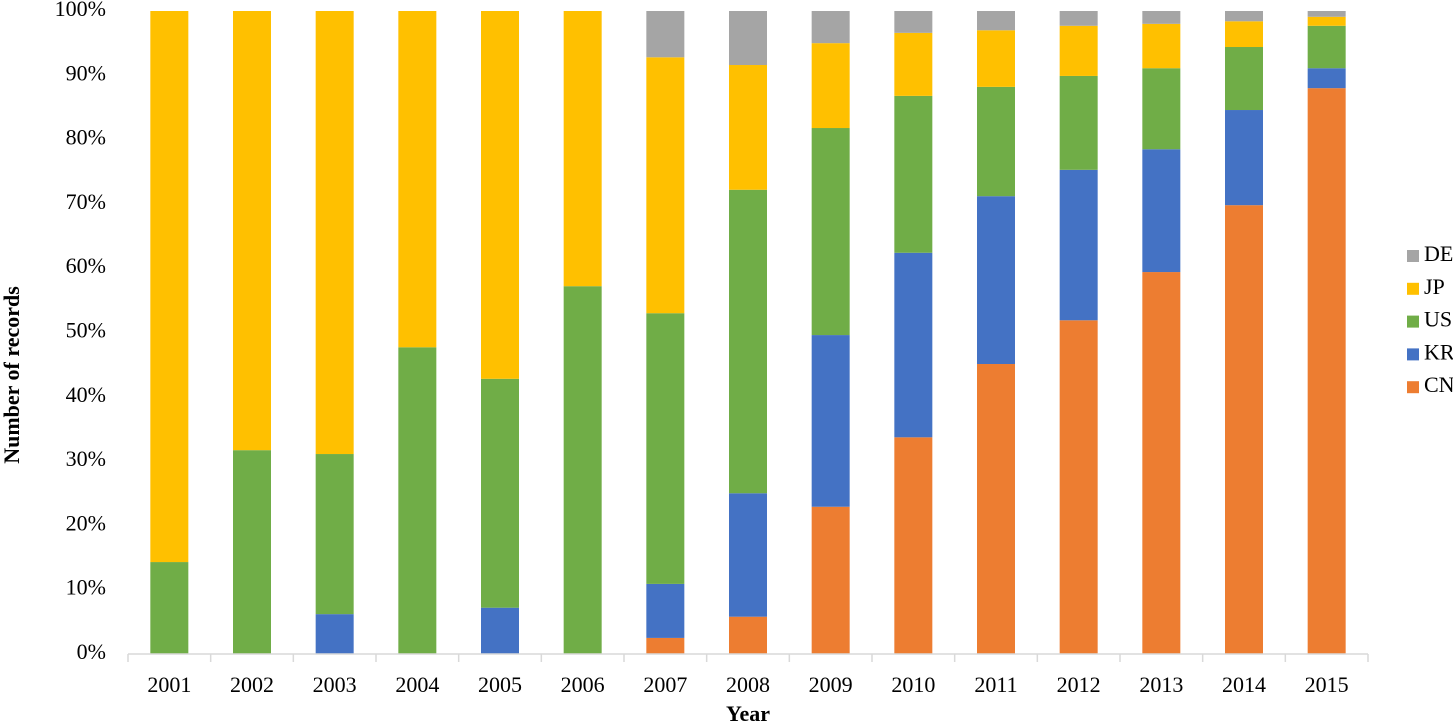  Describe the element at coordinates (1079, 684) in the screenshot. I see `x-tick-label: 2012` at that location.